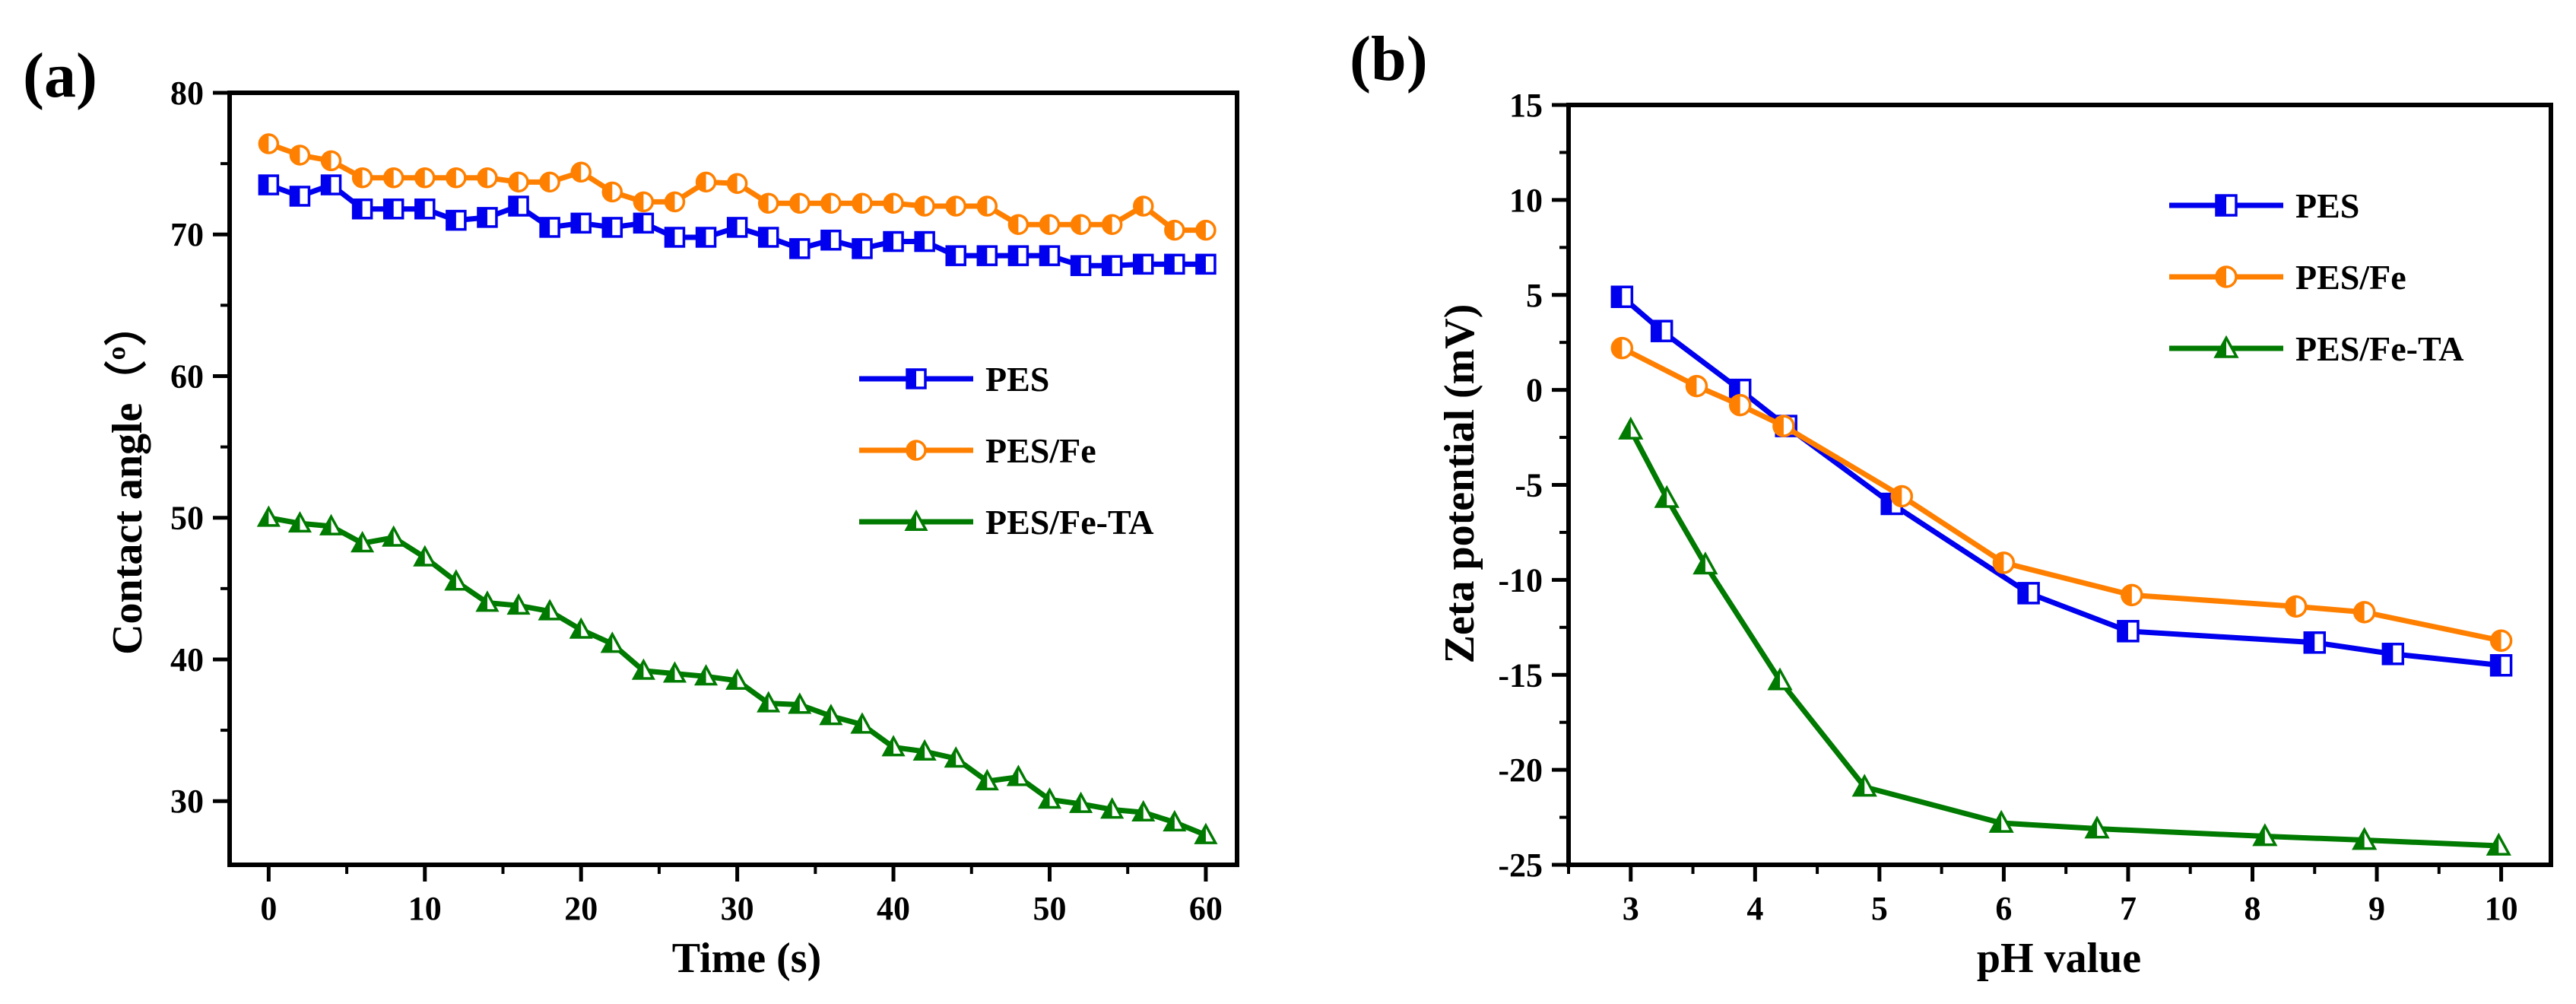  What do you see at coordinates (425, 908) in the screenshot?
I see `panel-a-x-tick-label: 10` at bounding box center [425, 908].